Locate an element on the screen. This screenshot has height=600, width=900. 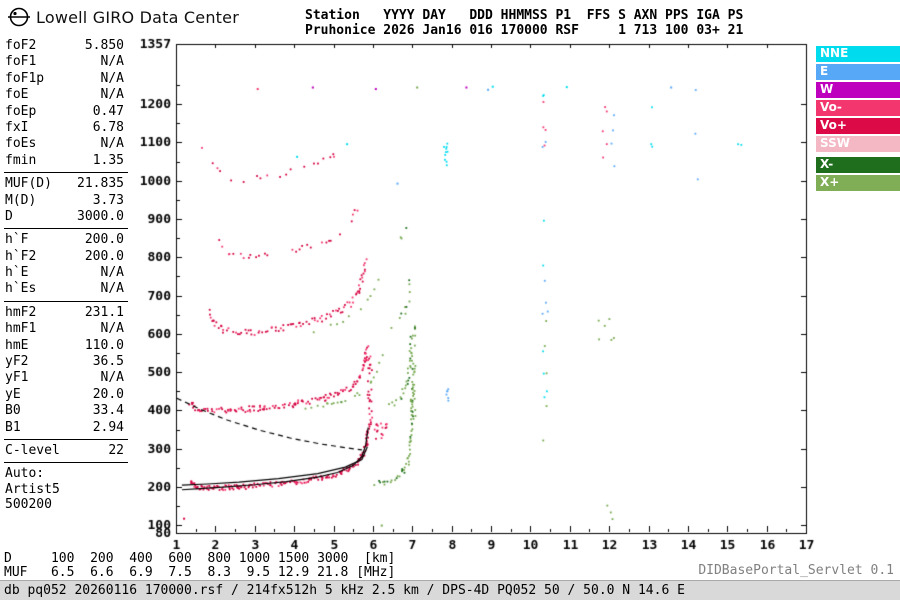
param-value: 1.35 is located at coordinates (108, 160).